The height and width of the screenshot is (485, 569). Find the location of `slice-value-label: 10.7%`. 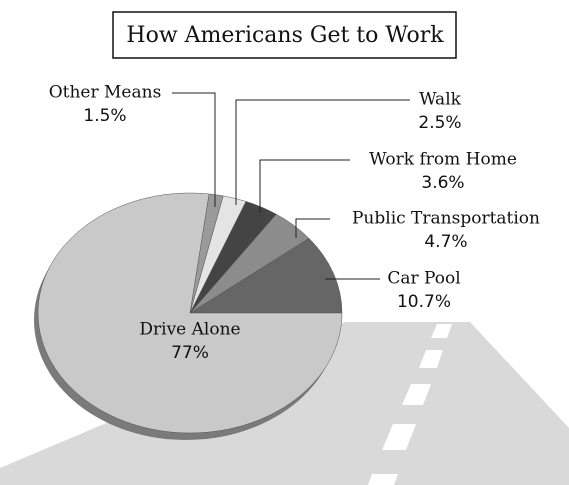

slice-value-label: 10.7% is located at coordinates (424, 302).